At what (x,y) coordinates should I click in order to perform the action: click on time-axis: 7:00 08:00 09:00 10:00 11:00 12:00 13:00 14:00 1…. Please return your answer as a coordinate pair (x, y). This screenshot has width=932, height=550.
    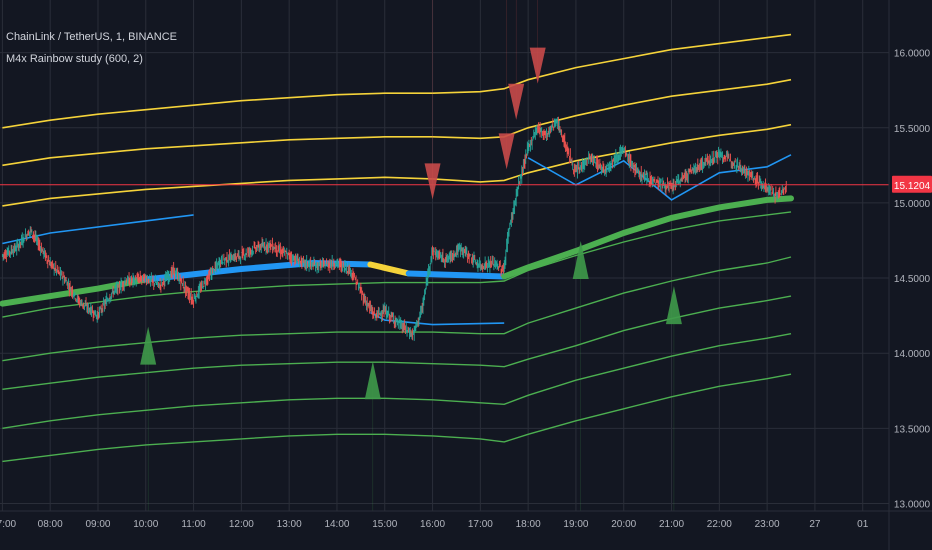
    Looking at the image, I should click on (434, 524).